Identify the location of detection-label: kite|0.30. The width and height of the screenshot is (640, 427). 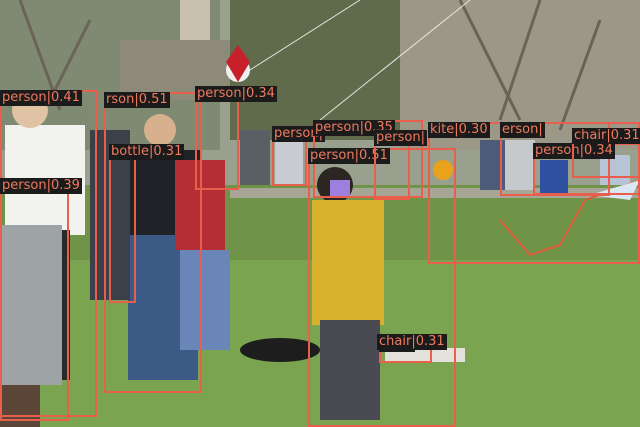
(459, 130).